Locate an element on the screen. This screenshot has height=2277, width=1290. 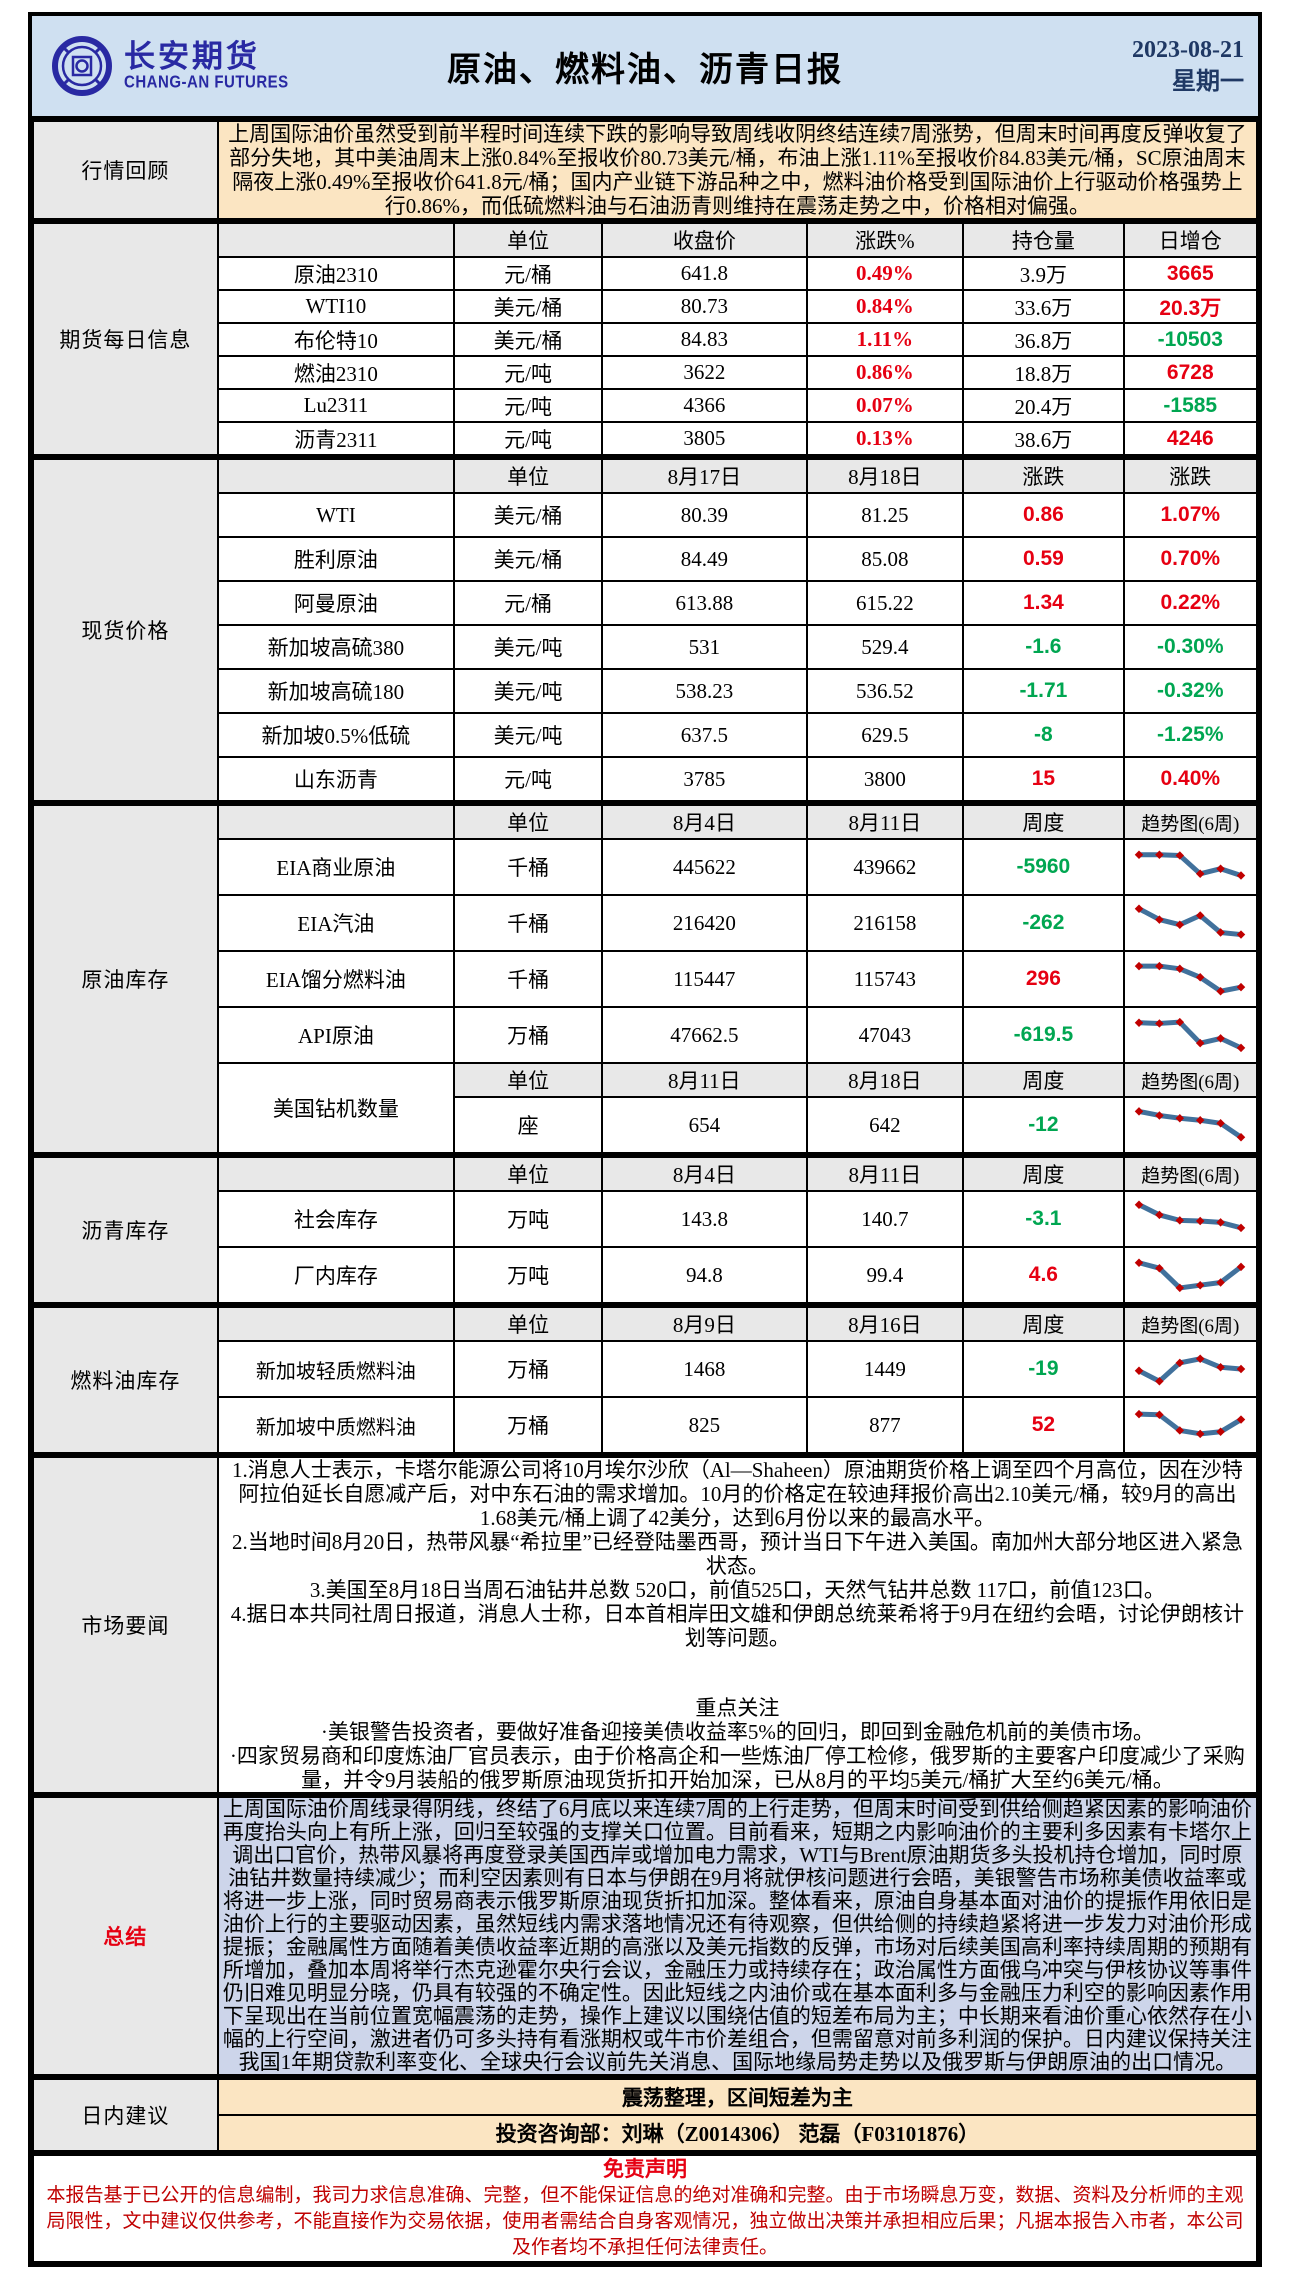
price-d2: 81.25 is located at coordinates (885, 515).